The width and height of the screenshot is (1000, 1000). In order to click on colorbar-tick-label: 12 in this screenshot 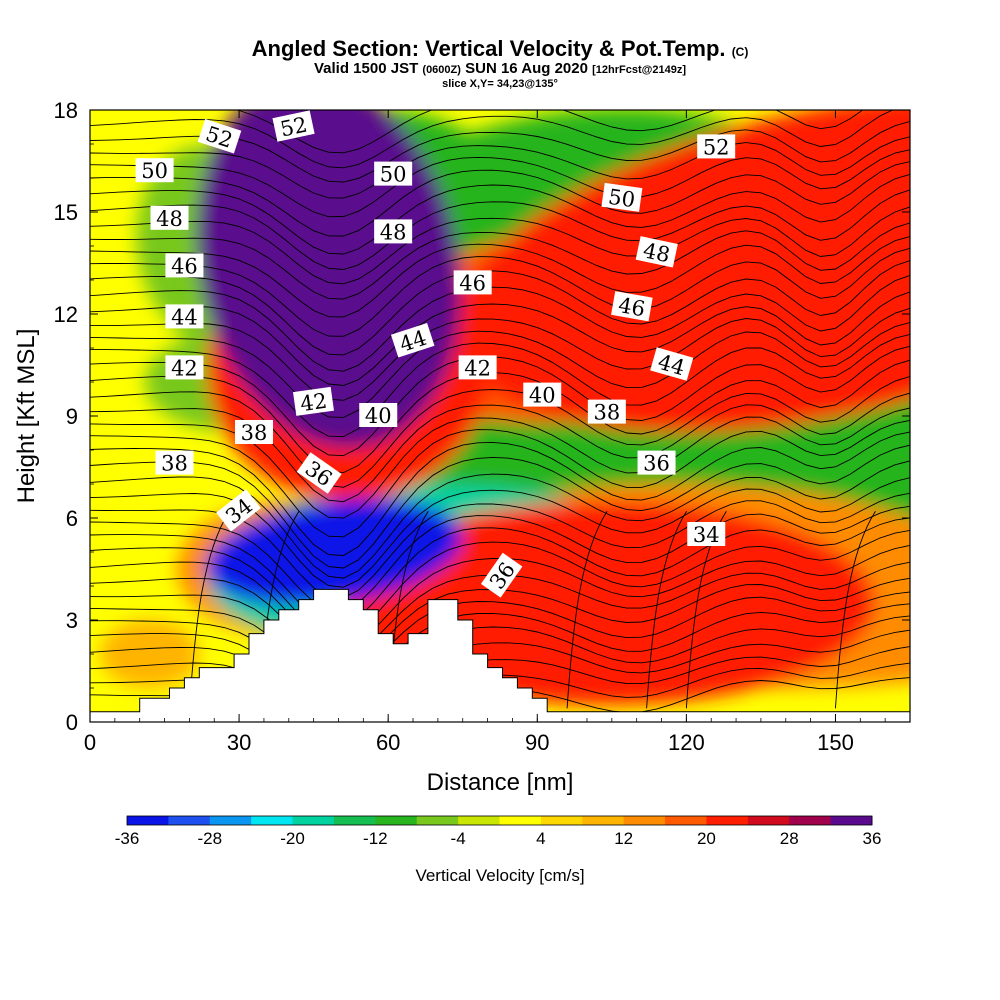, I will do `click(623, 838)`.